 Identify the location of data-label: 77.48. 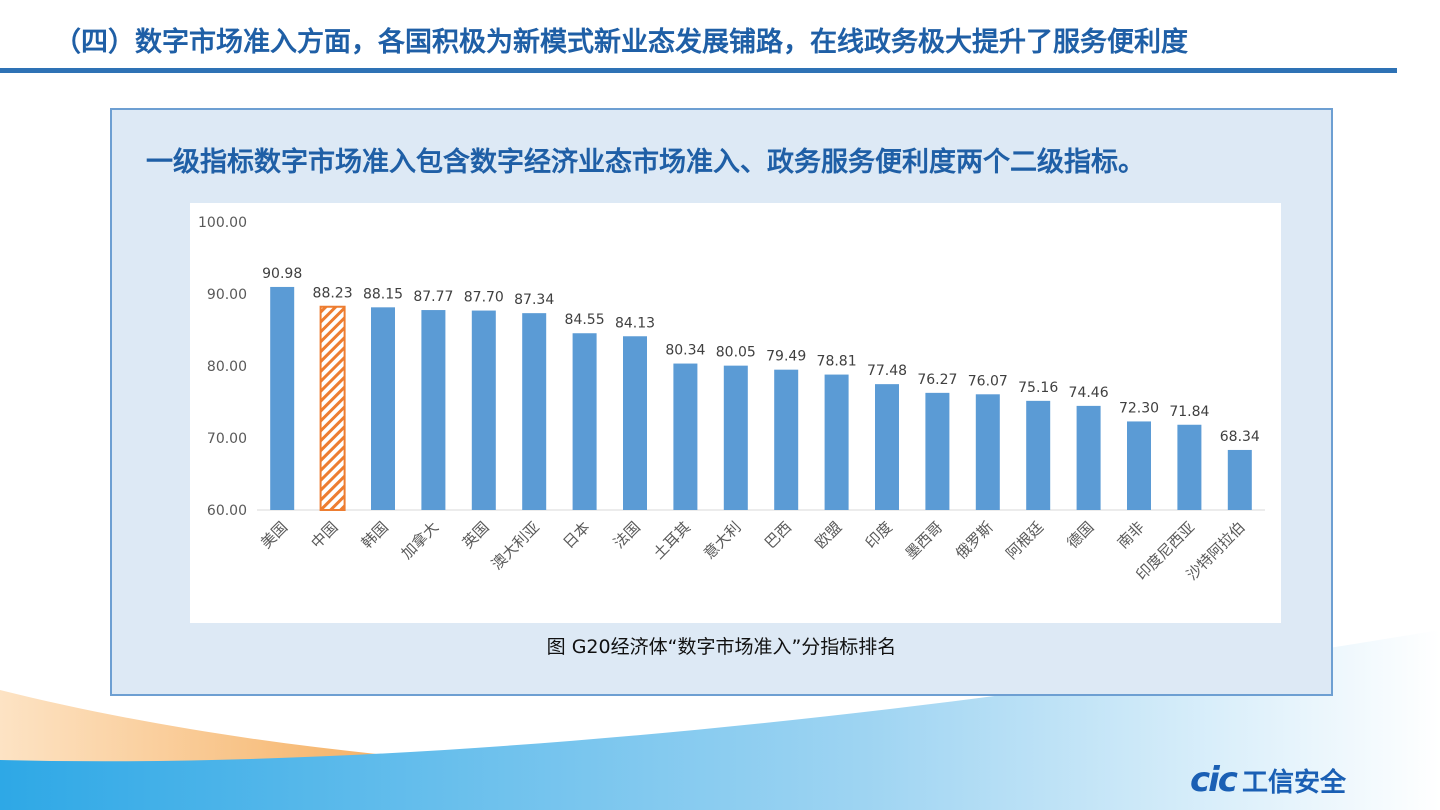
(887, 371).